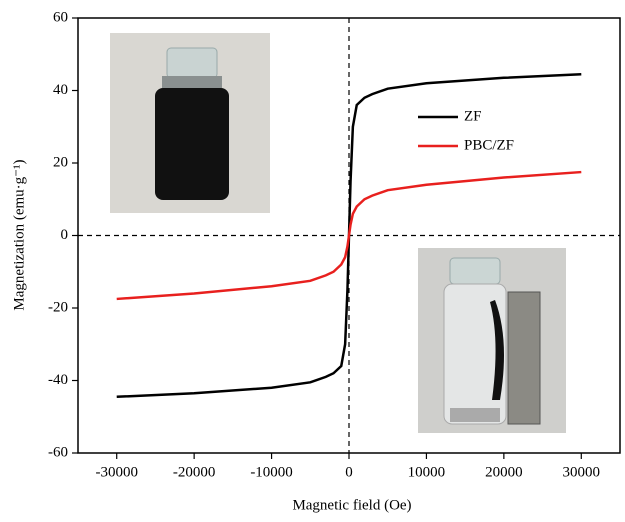 Image resolution: width=625 pixels, height=522 pixels. Describe the element at coordinates (58, 452) in the screenshot. I see `y-tick-label: -60` at that location.